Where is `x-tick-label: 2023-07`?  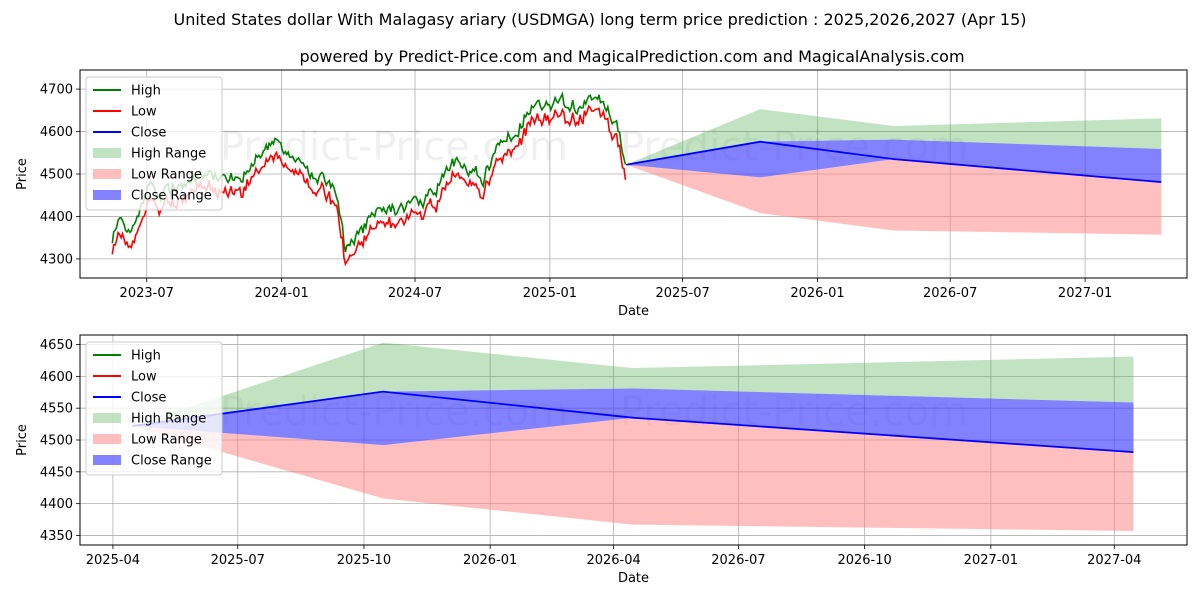 x-tick-label: 2023-07 is located at coordinates (147, 293).